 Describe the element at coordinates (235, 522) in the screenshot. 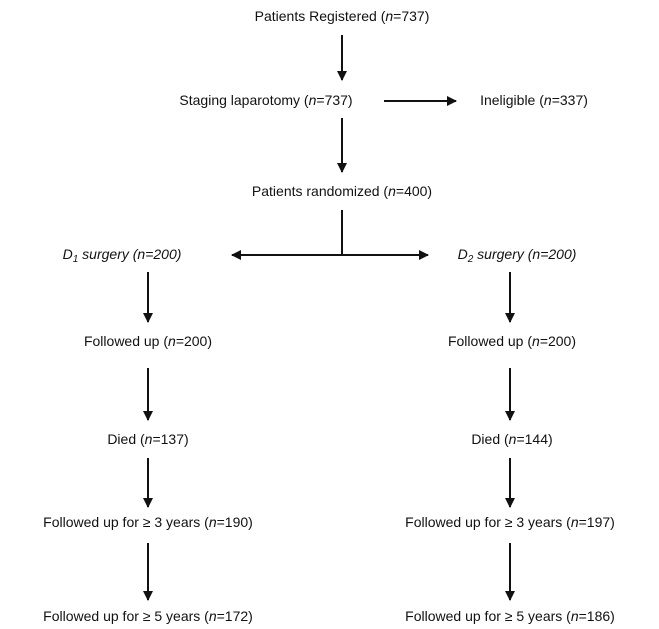

I see `label-part: =190)` at that location.